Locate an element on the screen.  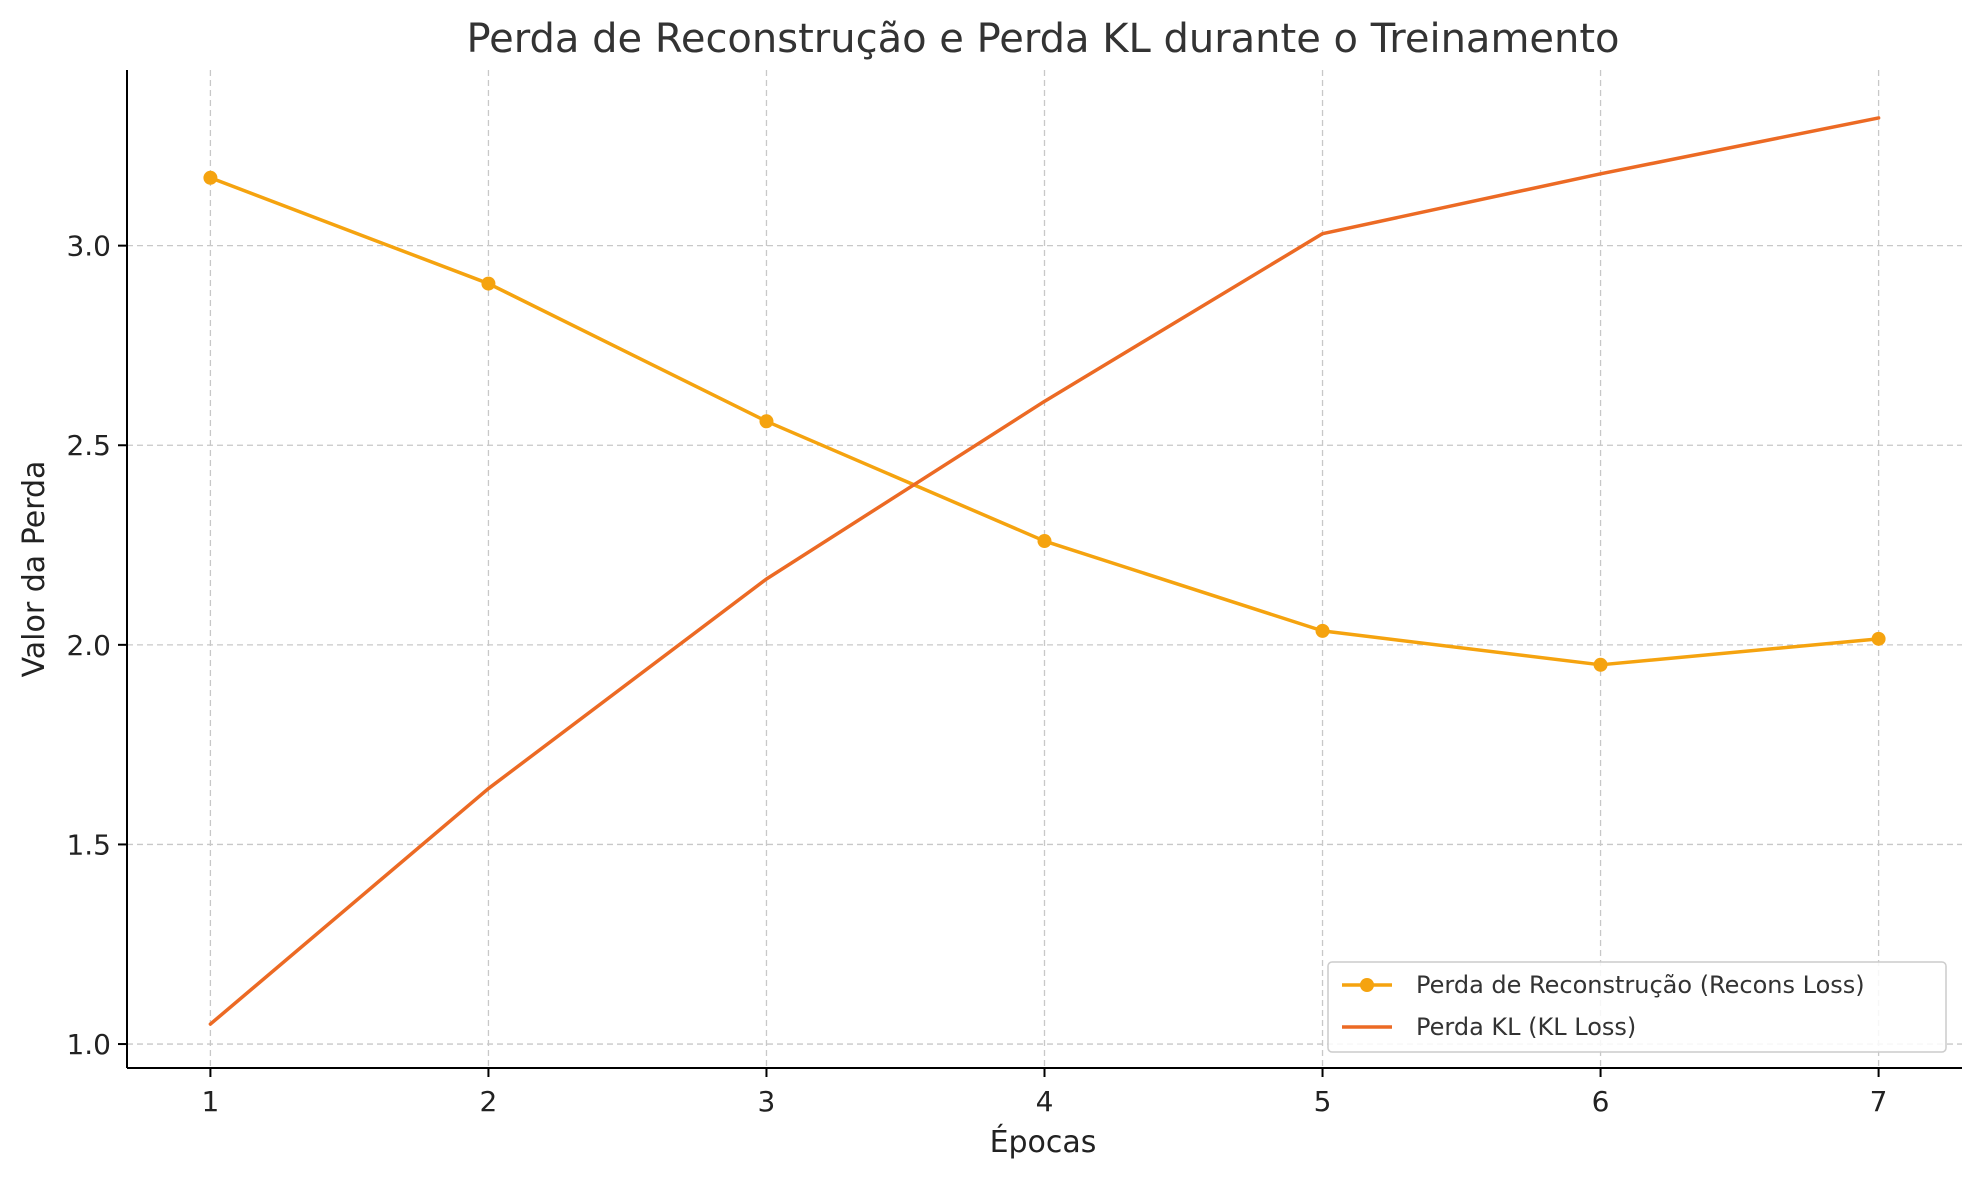
x-tick-label: 7 is located at coordinates (1879, 1101).